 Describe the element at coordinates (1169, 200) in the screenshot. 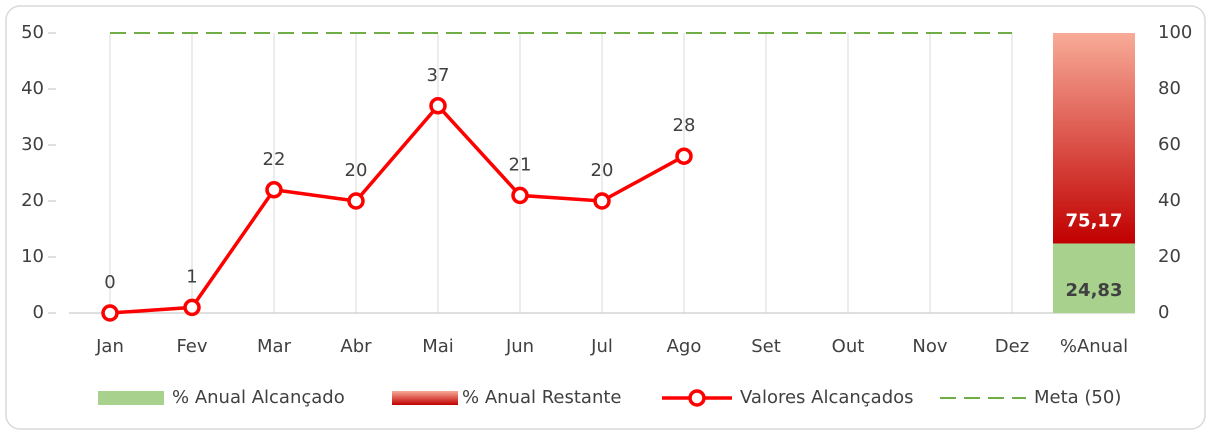

I see `y2-tick-label: 40` at that location.